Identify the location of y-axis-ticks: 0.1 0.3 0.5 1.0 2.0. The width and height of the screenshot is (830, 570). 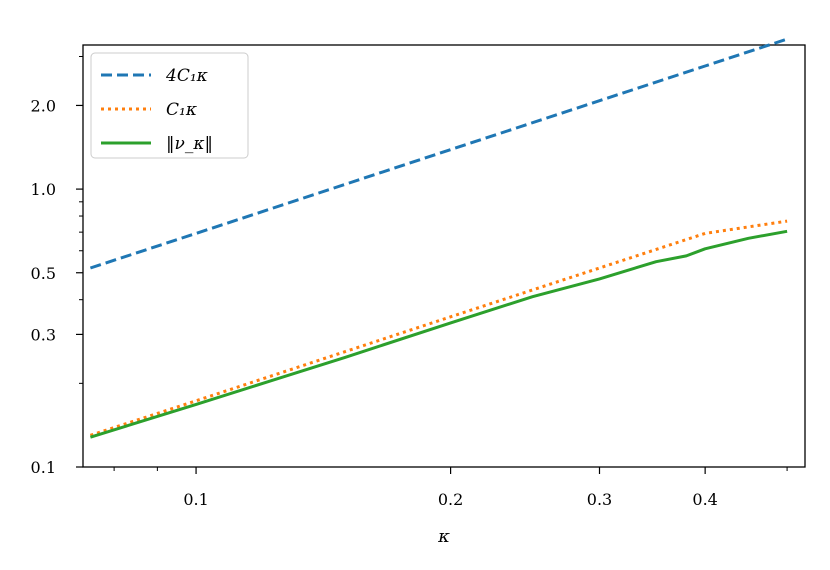
(57, 266).